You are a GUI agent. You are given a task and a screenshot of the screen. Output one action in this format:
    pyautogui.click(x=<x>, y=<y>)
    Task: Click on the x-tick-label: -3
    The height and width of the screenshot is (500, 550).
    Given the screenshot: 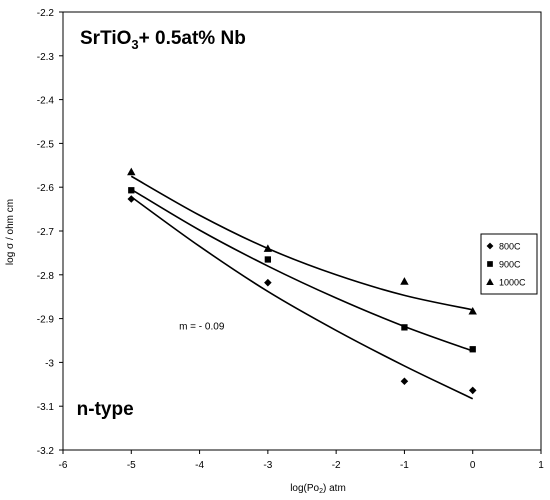 What is the action you would take?
    pyautogui.click(x=267, y=465)
    